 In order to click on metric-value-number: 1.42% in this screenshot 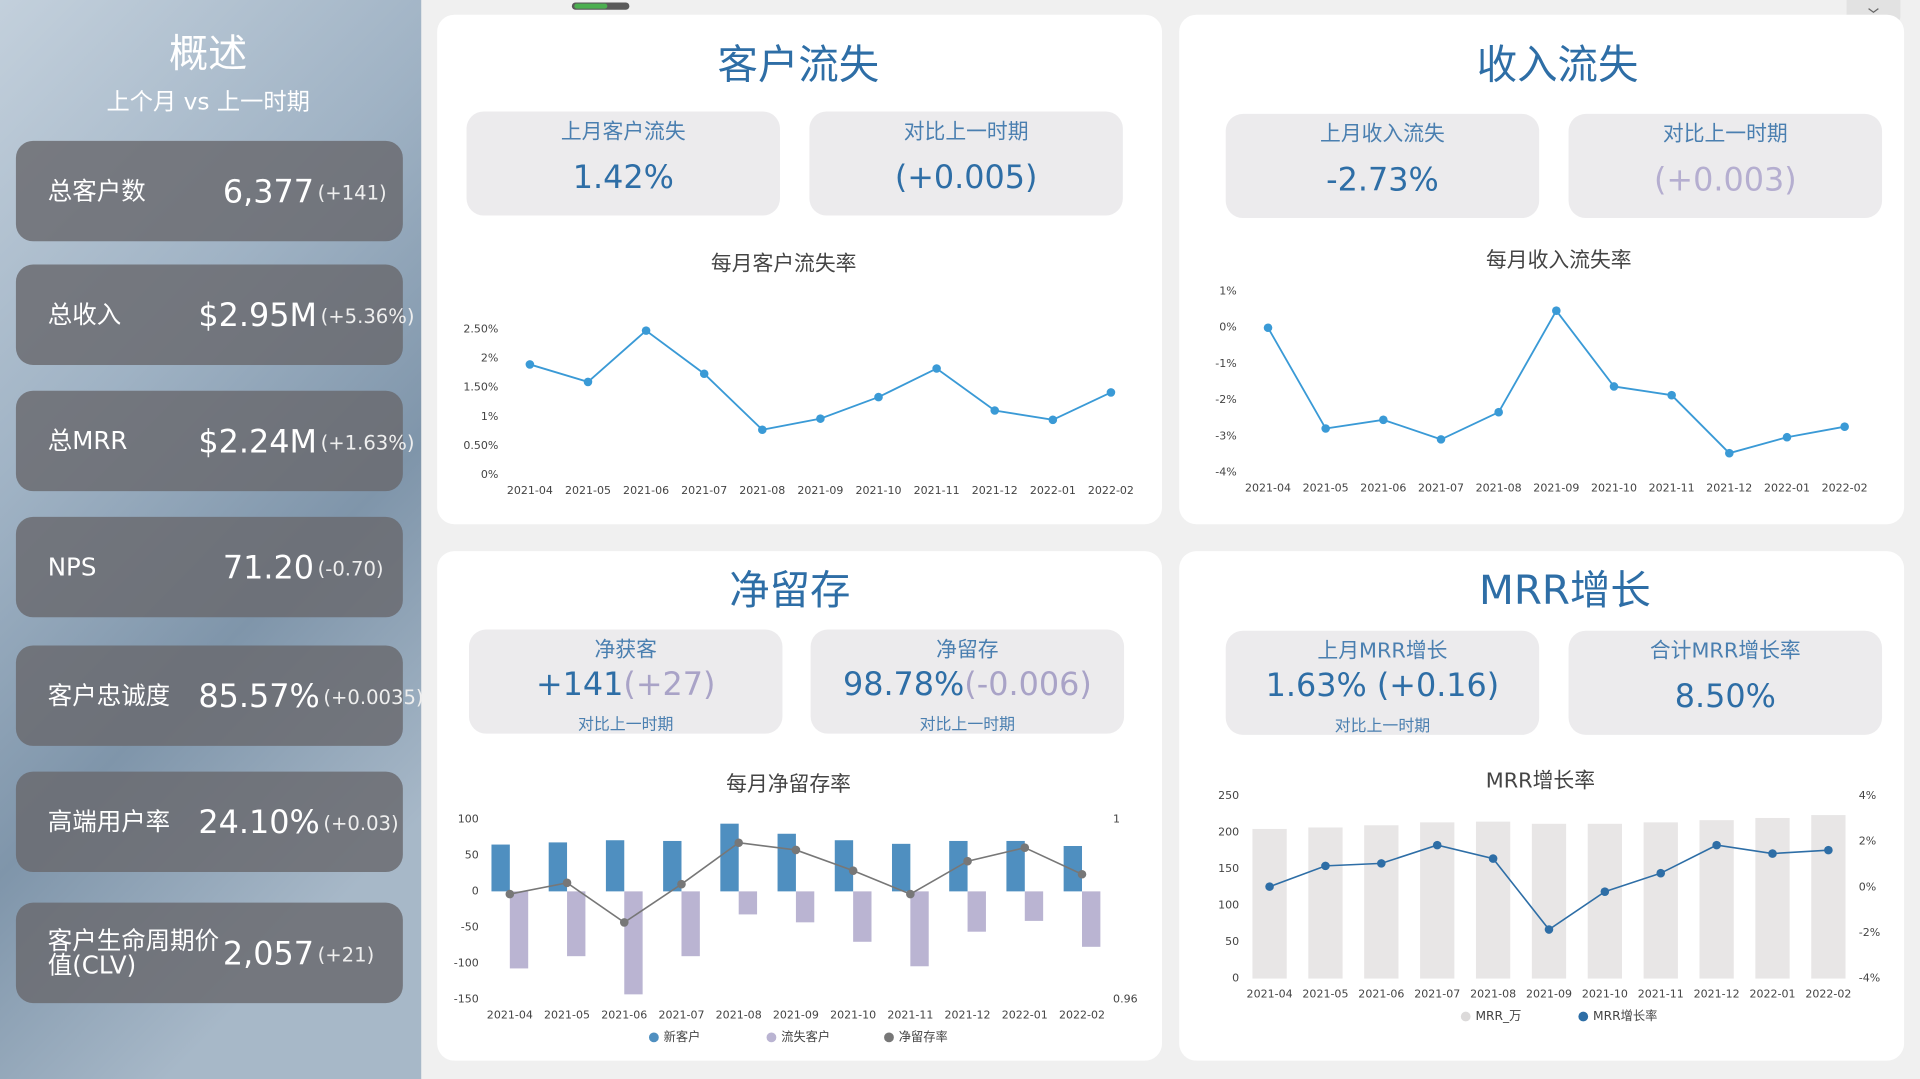, I will do `click(623, 177)`.